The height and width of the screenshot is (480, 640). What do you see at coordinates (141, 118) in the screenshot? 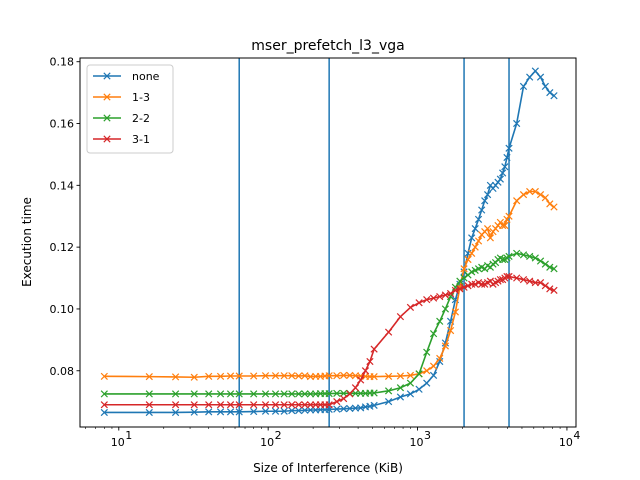
I see `legend-label-2-2: 2-2` at bounding box center [141, 118].